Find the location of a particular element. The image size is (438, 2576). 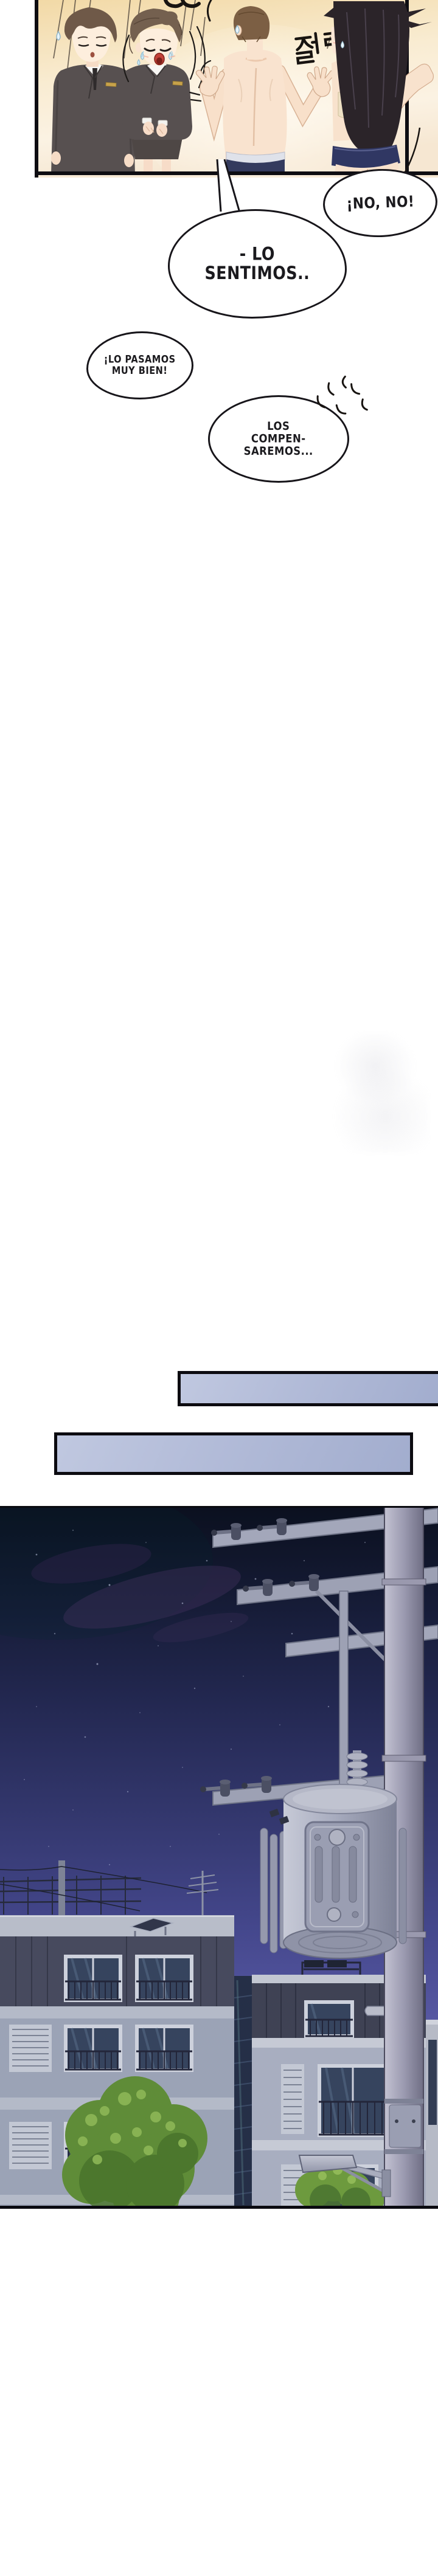

trembling-arcs is located at coordinates (167, 64).